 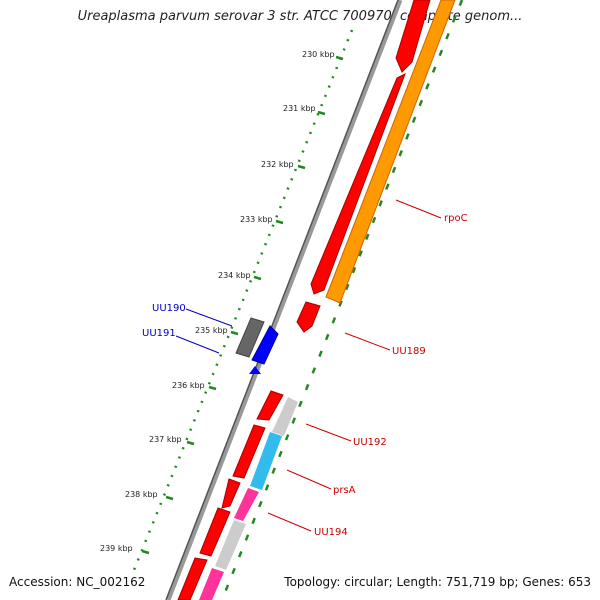 I want to click on gene-label-rpoC: rpoC, so click(x=456, y=218).